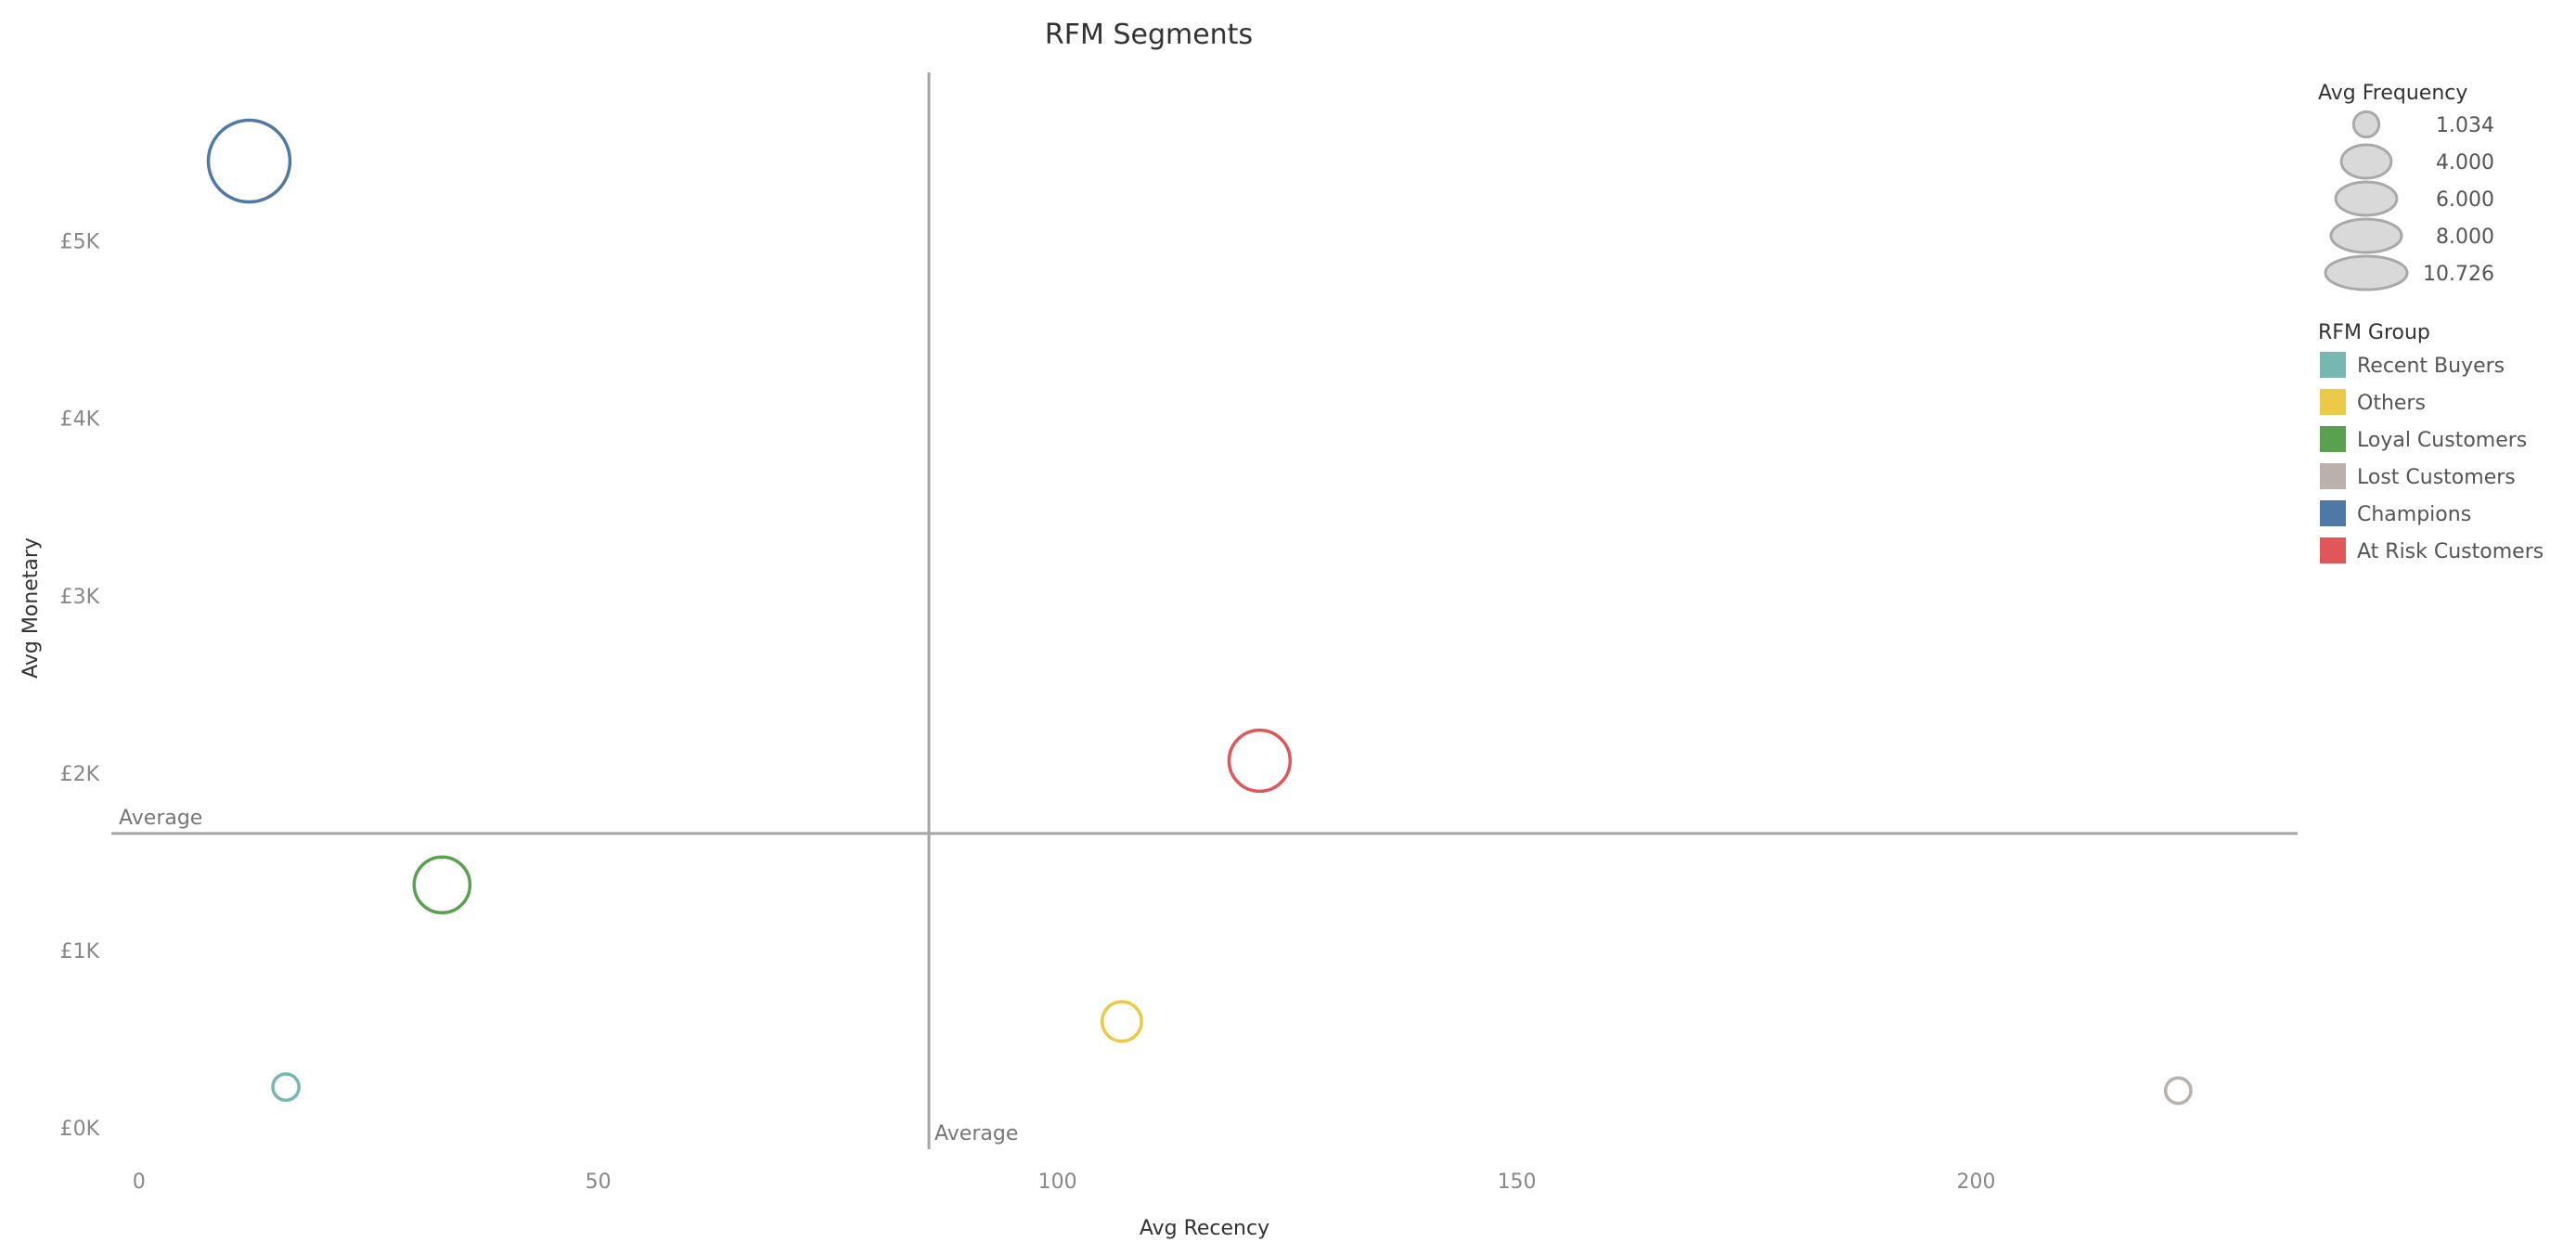  What do you see at coordinates (2465, 237) in the screenshot?
I see `size-legend-label: 8.000` at bounding box center [2465, 237].